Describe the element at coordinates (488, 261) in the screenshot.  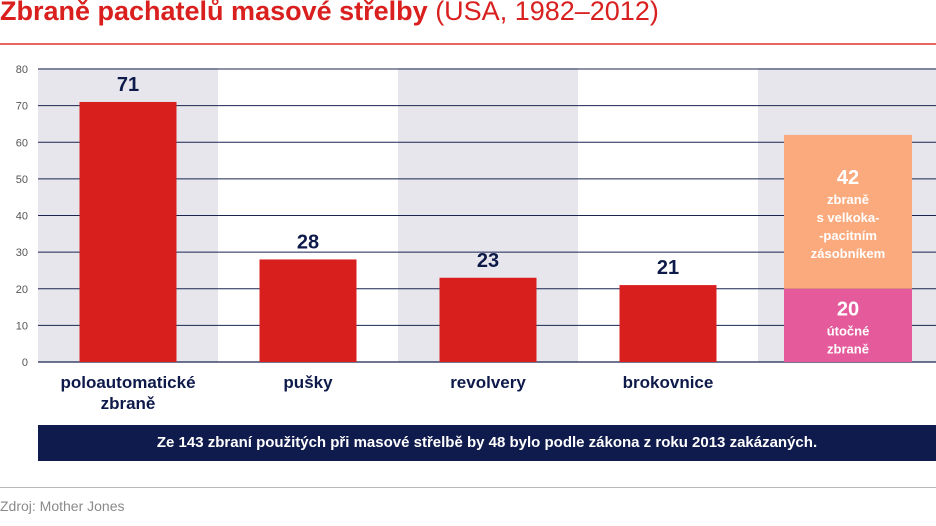
I see `bar-value-label: 23` at that location.